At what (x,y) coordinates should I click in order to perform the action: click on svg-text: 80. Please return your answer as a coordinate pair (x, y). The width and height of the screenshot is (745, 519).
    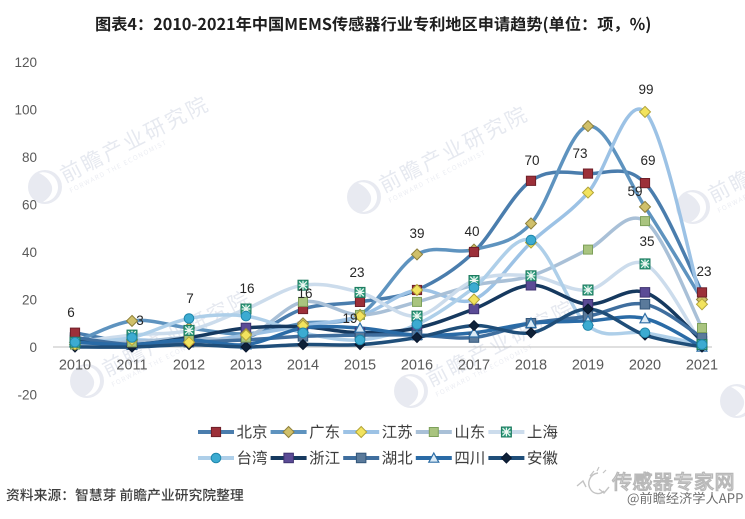
    Looking at the image, I should click on (29, 157).